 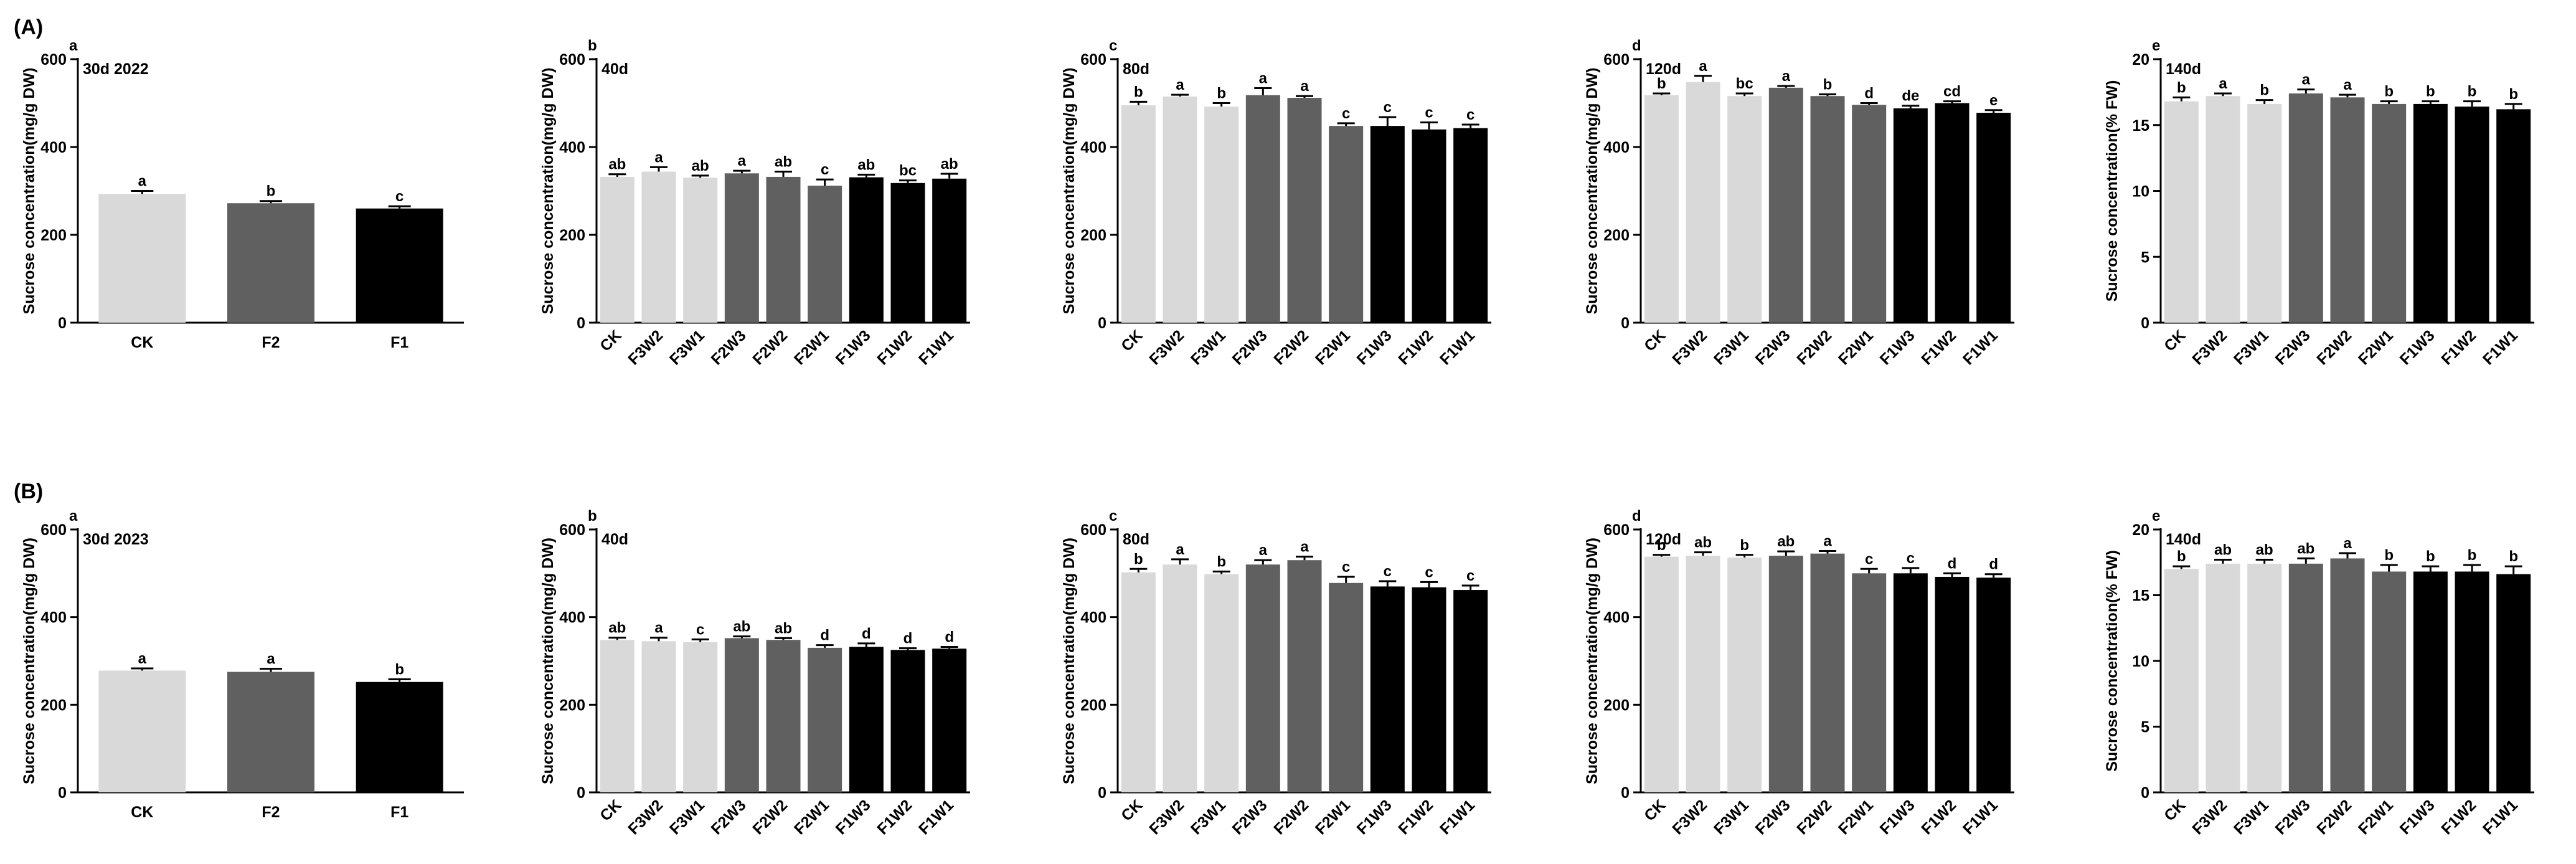 I want to click on panel-title: 80d, so click(x=1136, y=539).